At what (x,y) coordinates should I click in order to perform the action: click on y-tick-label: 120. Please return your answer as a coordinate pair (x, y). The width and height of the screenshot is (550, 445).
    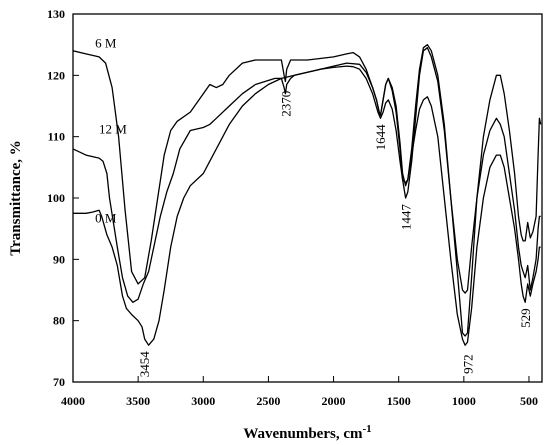
    Looking at the image, I should click on (56, 75).